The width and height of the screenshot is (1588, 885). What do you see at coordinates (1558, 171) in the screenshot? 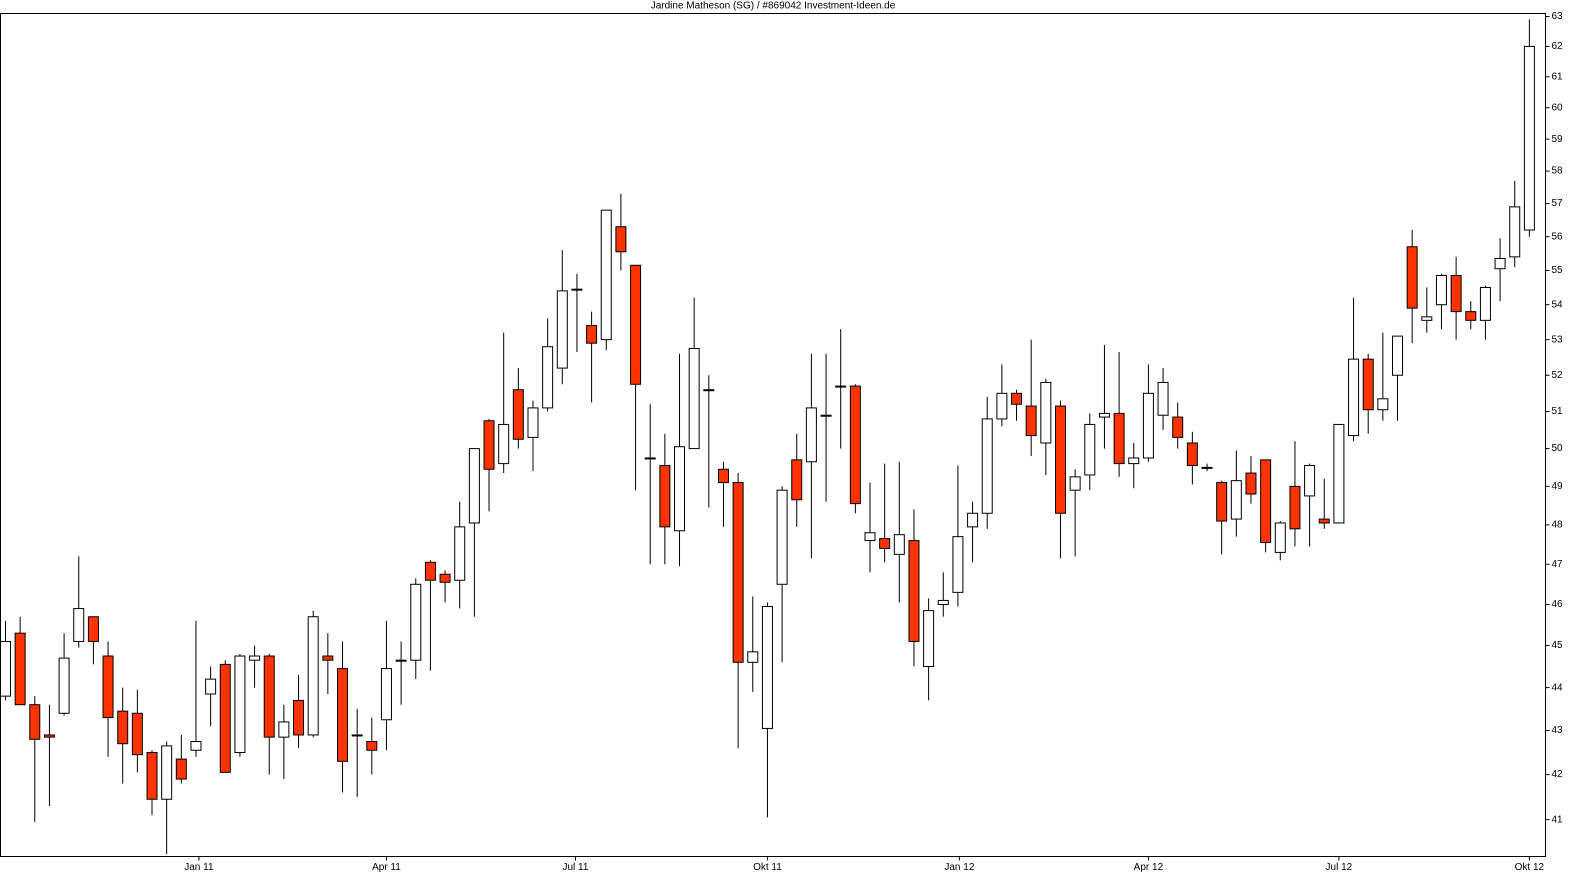
I see `y-tick-label: 58` at bounding box center [1558, 171].